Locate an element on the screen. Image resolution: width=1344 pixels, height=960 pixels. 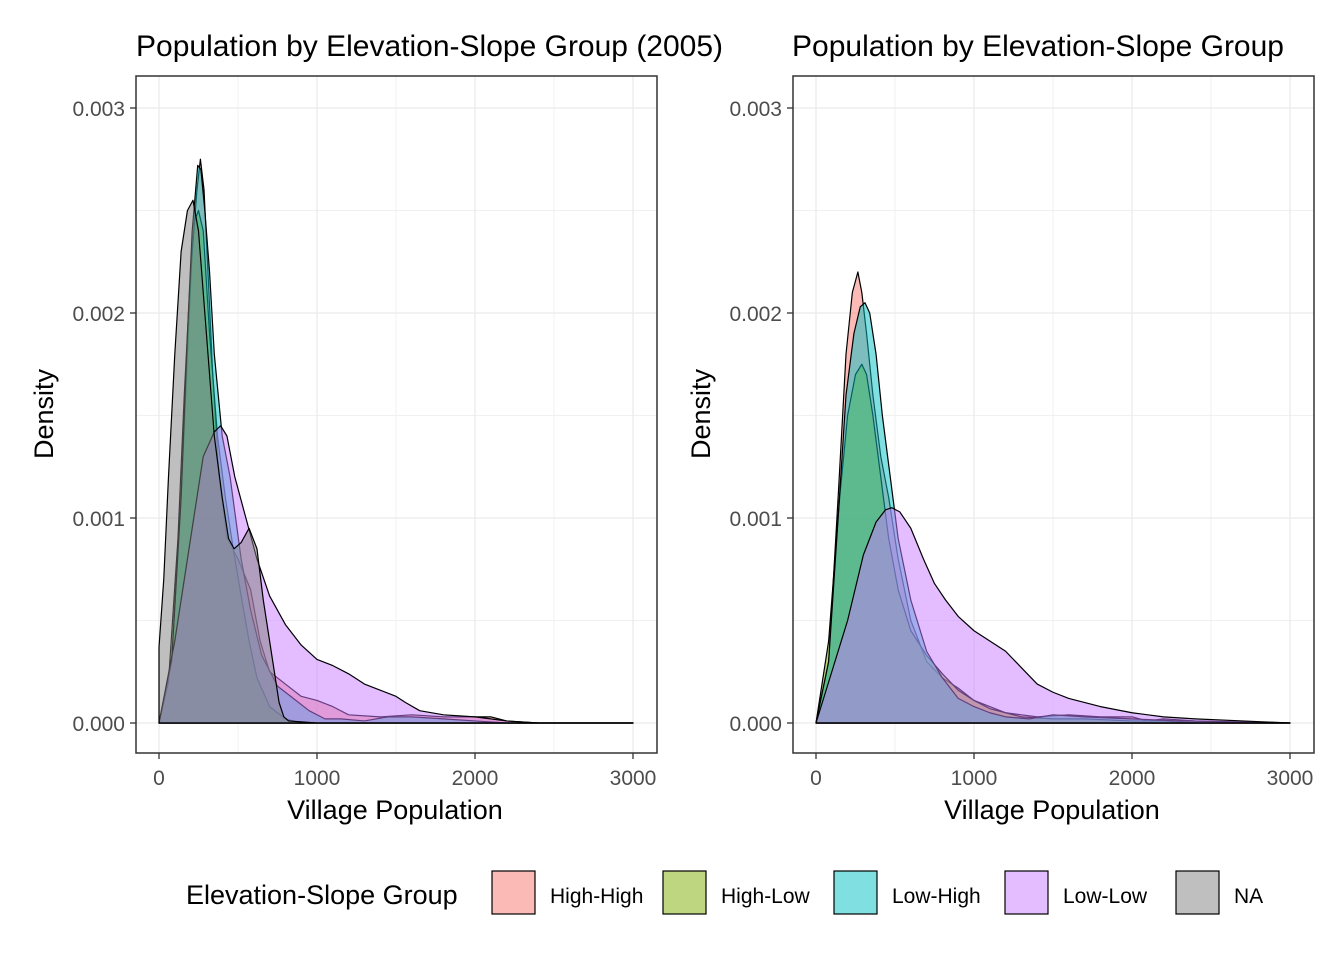
legend-label: Low-Low is located at coordinates (1105, 896).